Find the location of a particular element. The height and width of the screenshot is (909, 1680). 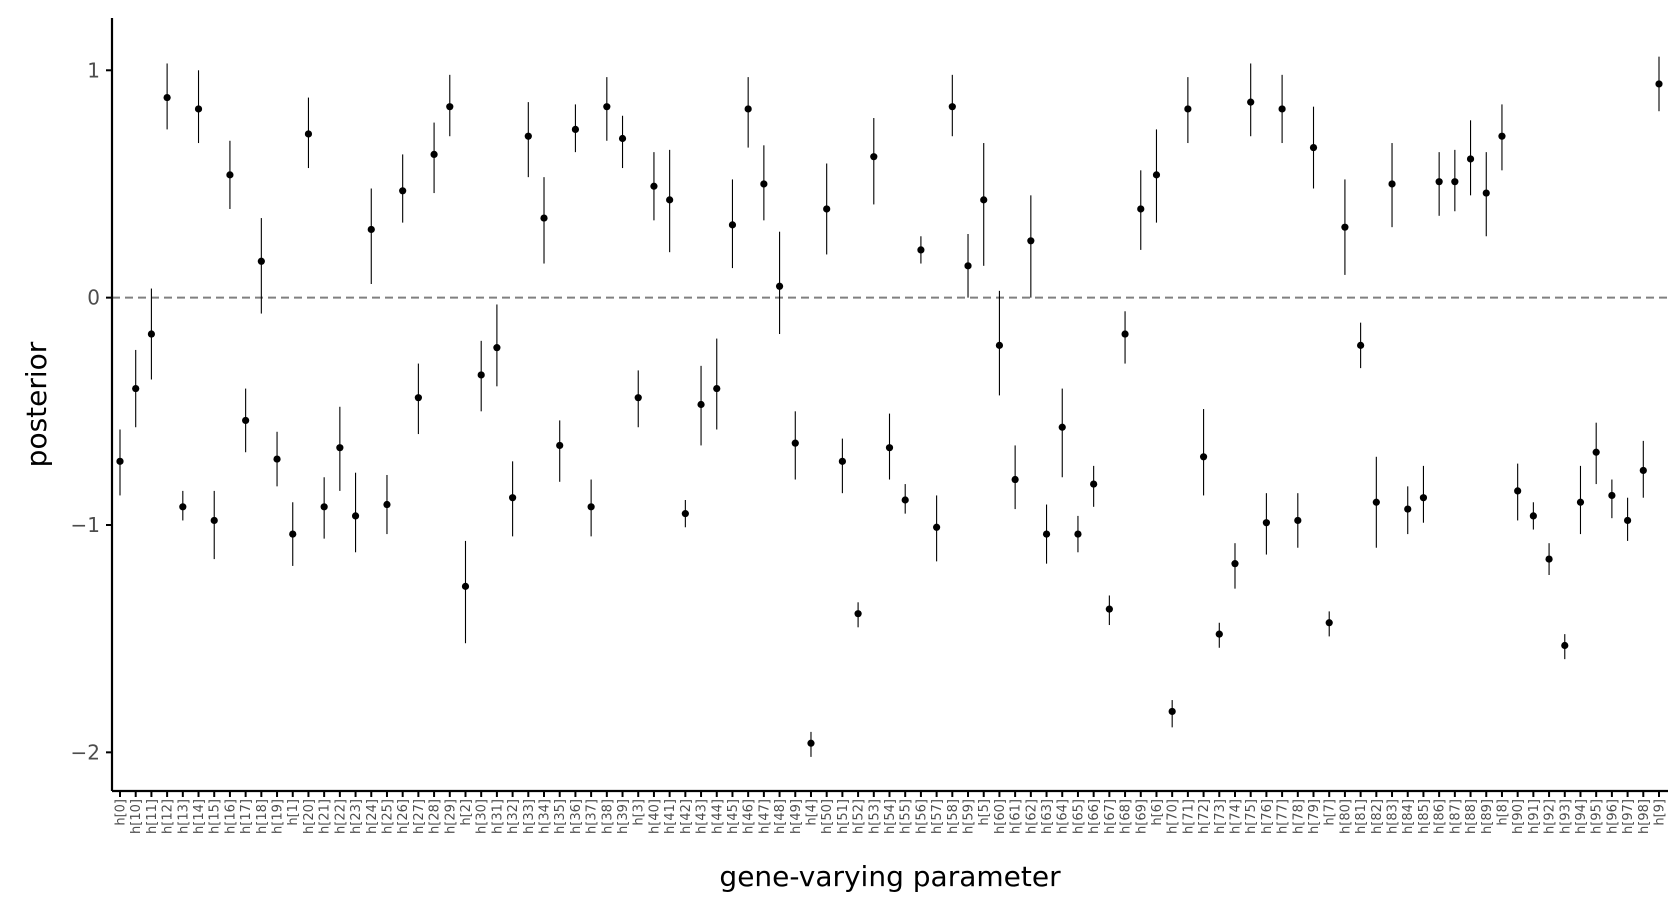

x-tick-label: h[92] is located at coordinates (1550, 816).